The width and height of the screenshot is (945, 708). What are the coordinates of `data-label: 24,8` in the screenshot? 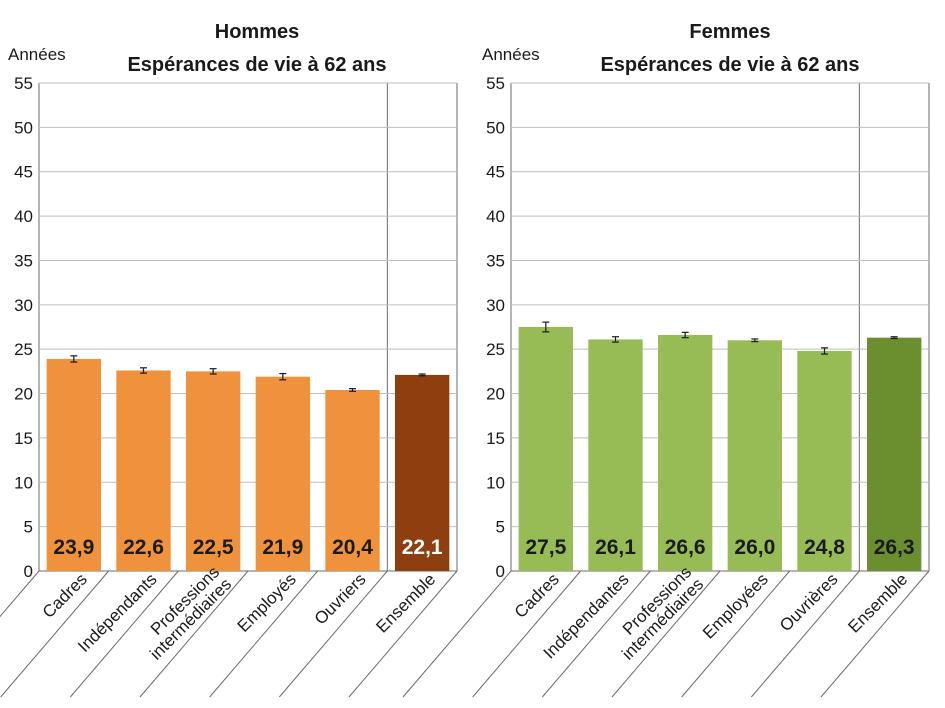 It's located at (824, 547).